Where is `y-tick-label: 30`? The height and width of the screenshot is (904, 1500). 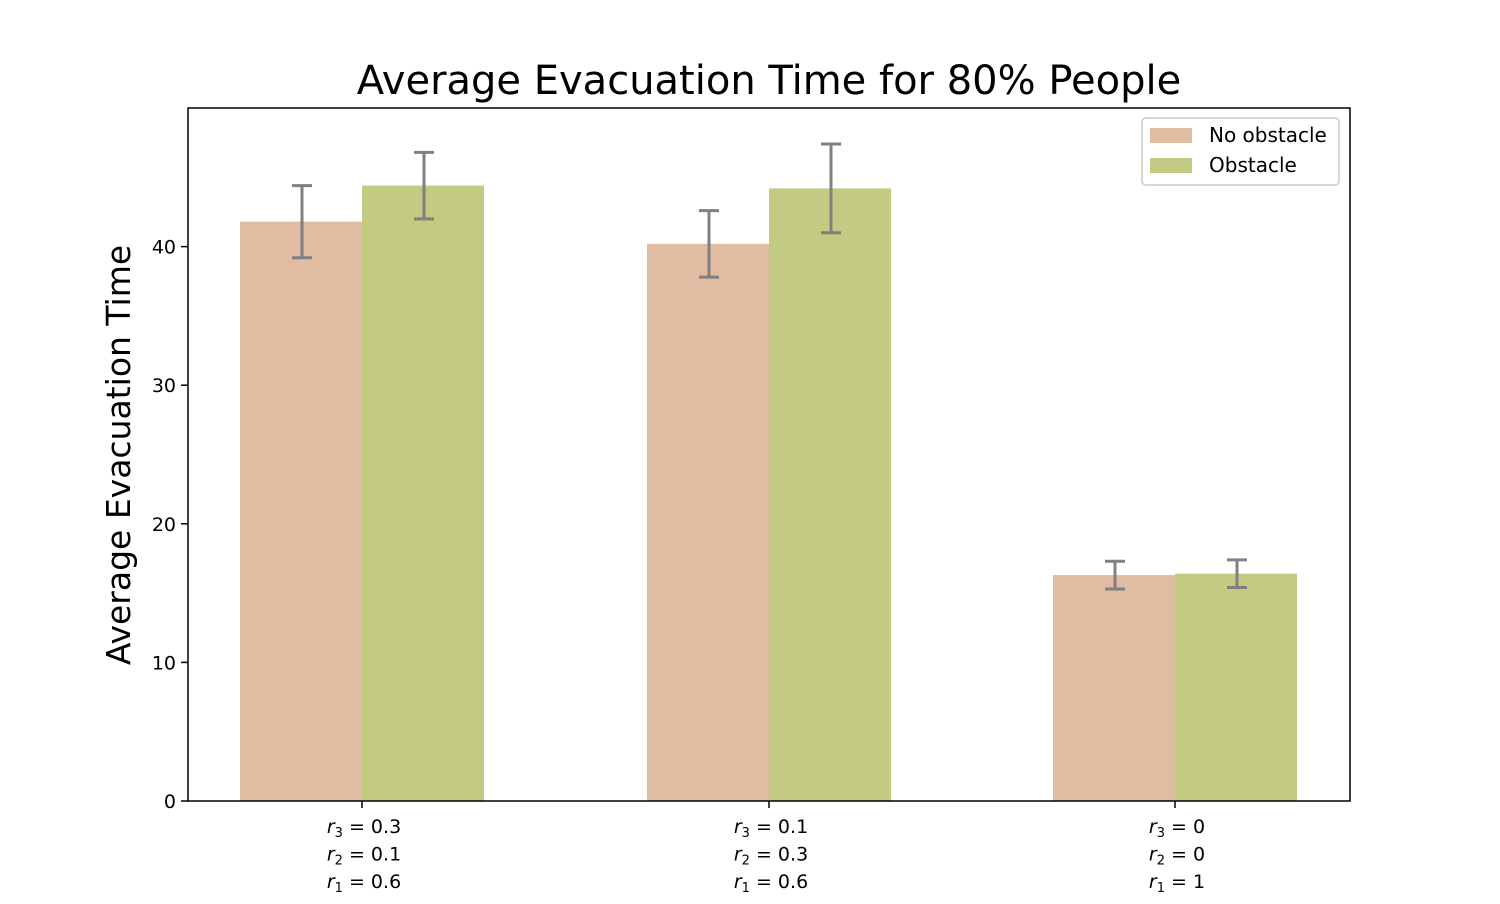 y-tick-label: 30 is located at coordinates (164, 386).